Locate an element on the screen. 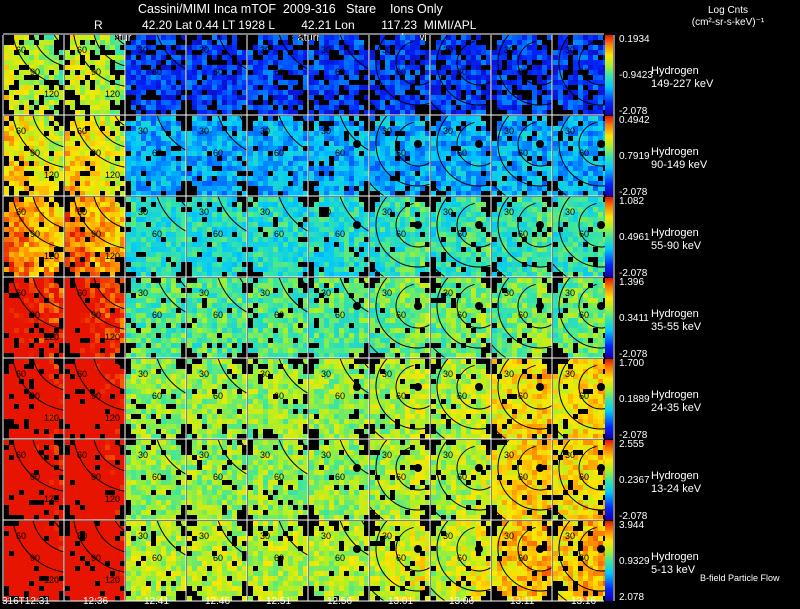 This screenshot has width=800, height=609. row-energy-label: 35-55 keV is located at coordinates (676, 327).